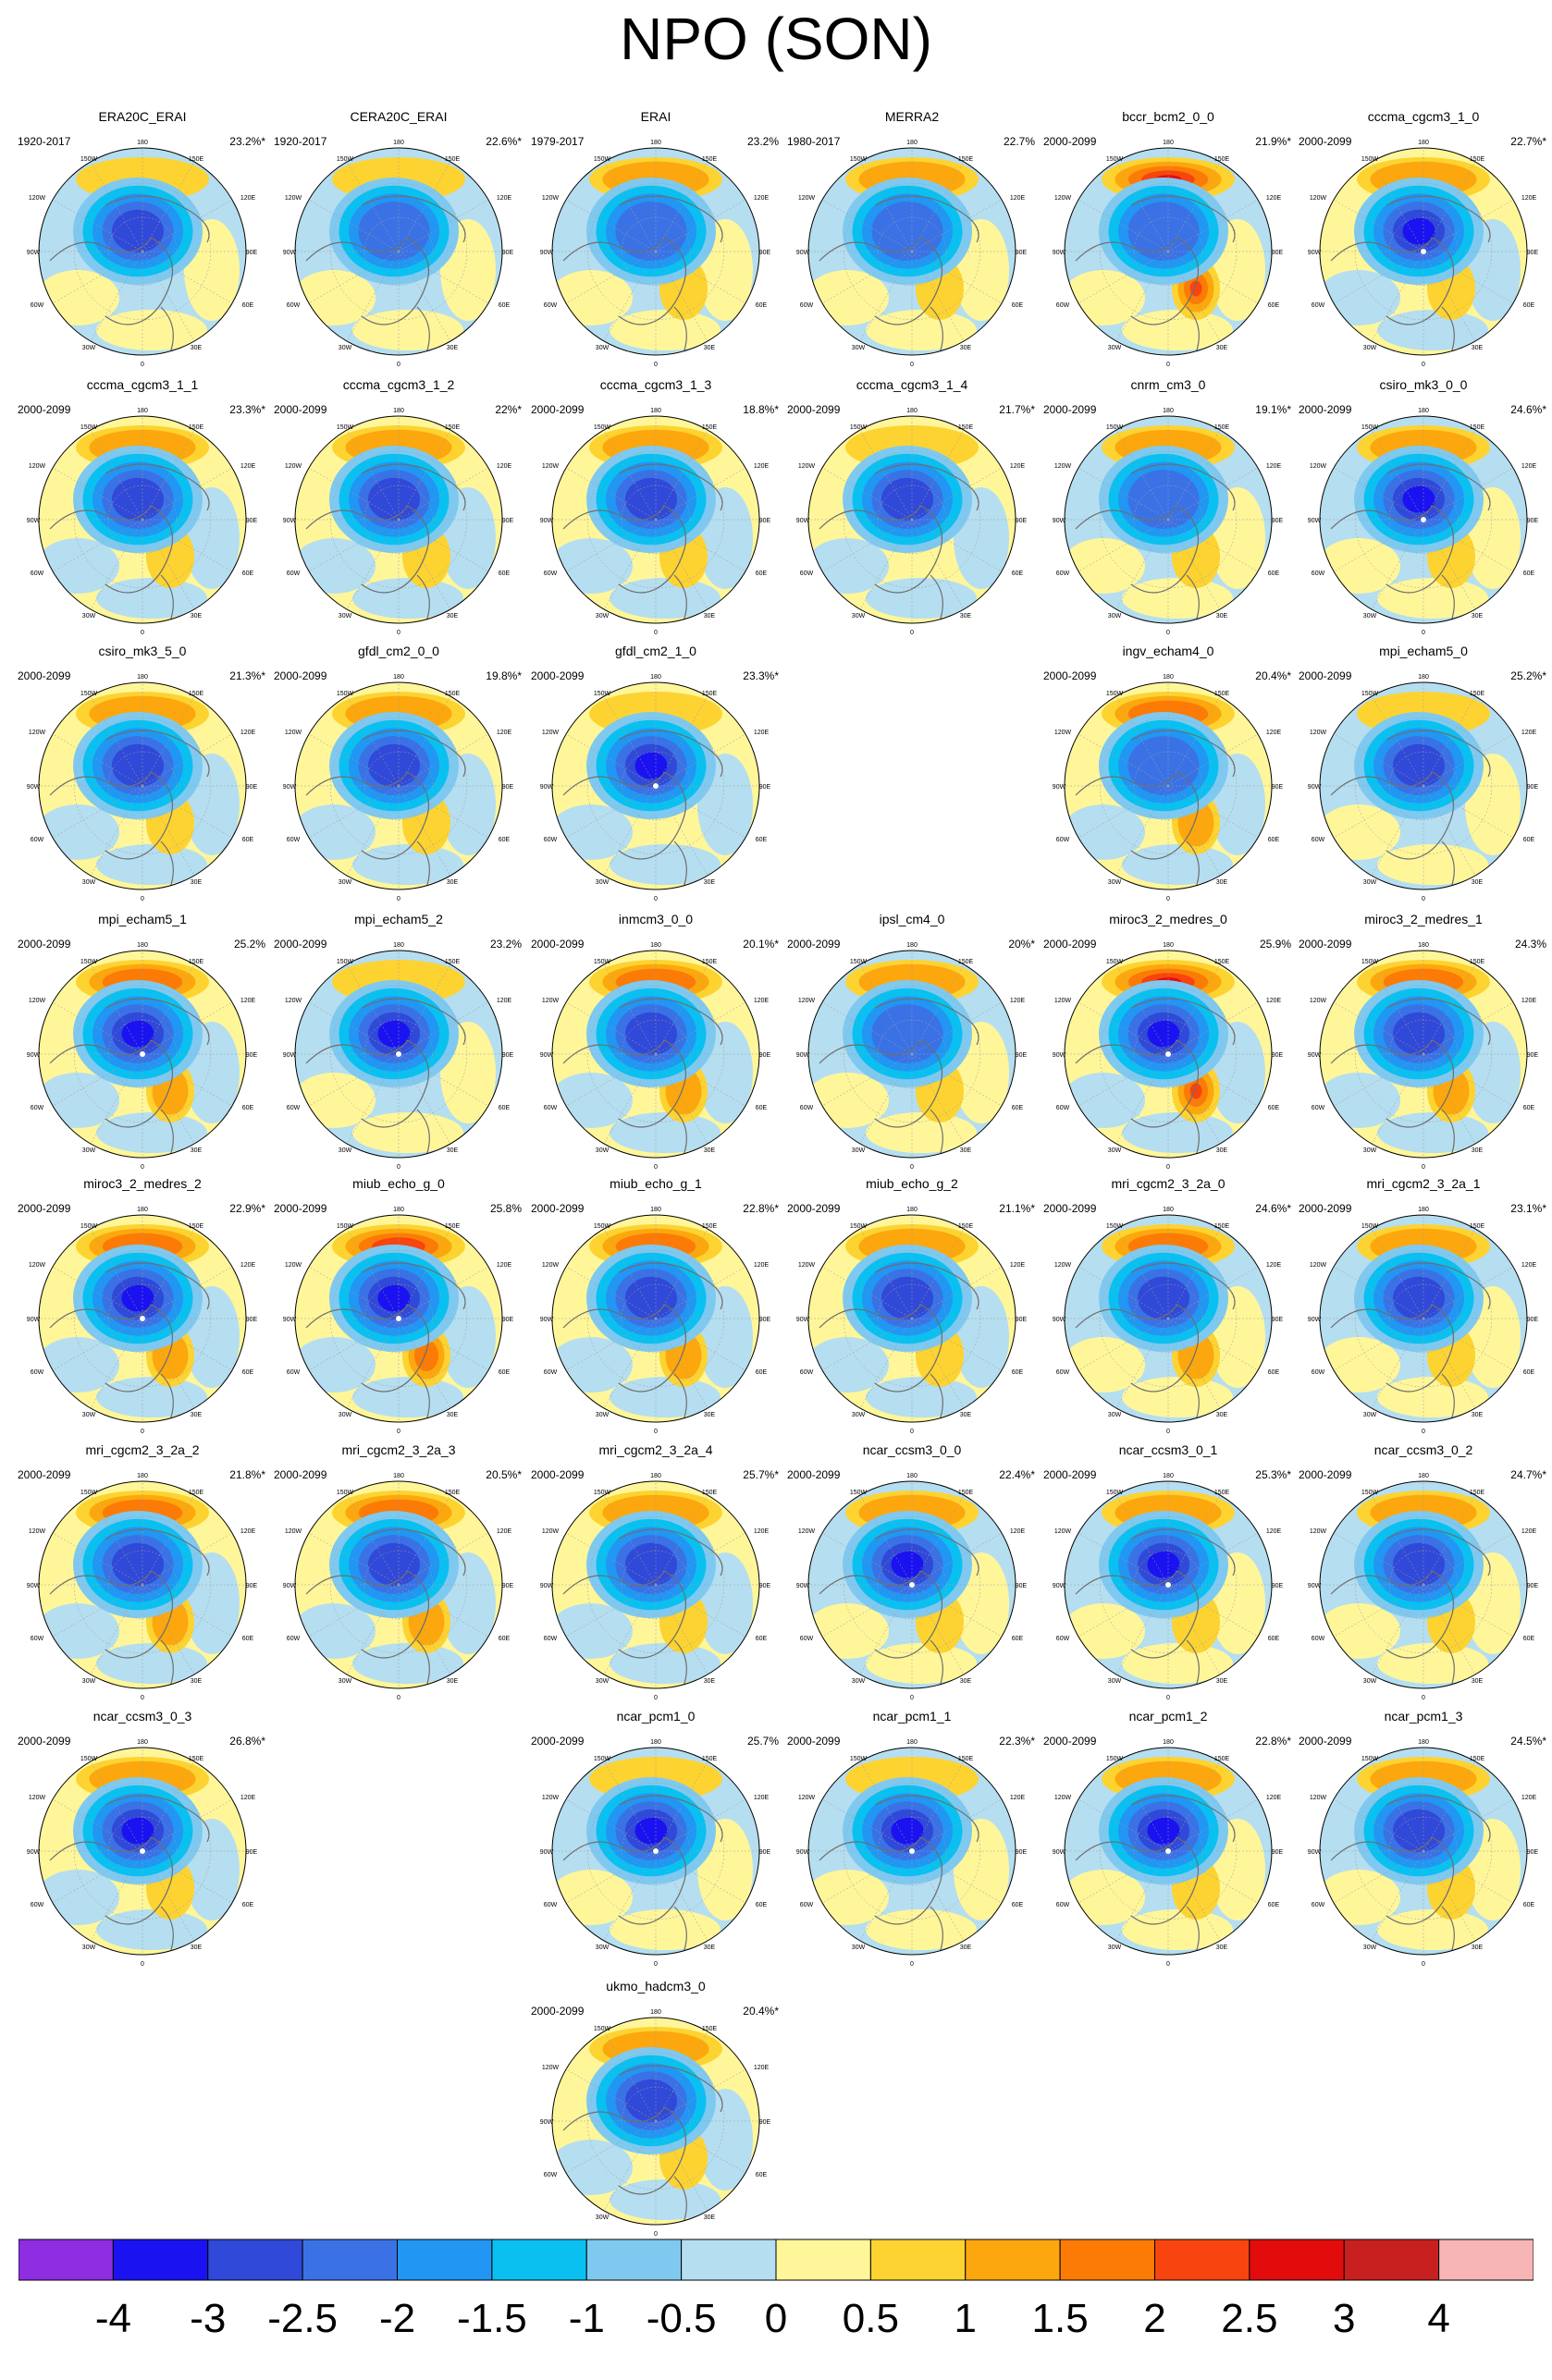 This screenshot has height=2380, width=1552. I want to click on panel-title: ERAI, so click(655, 116).